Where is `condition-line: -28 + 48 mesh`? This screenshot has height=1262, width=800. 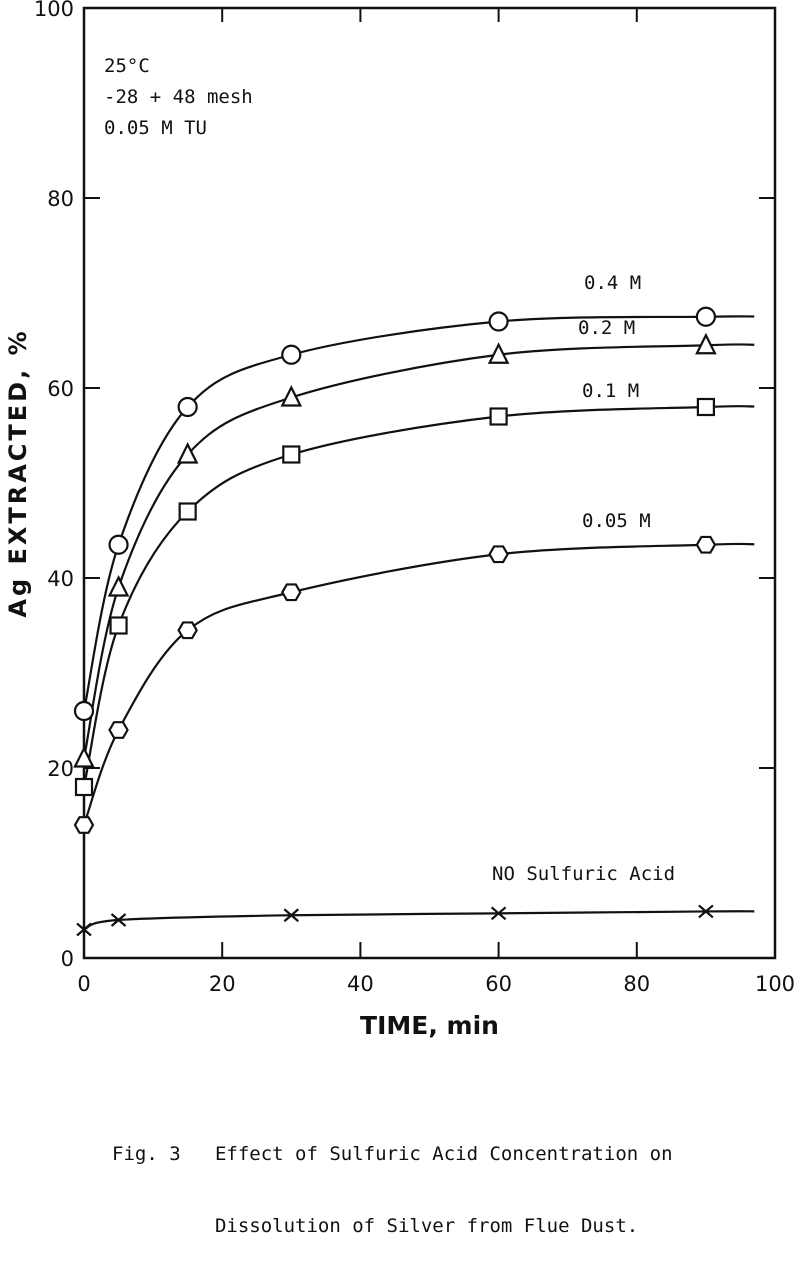
condition-line: -28 + 48 mesh is located at coordinates (178, 97).